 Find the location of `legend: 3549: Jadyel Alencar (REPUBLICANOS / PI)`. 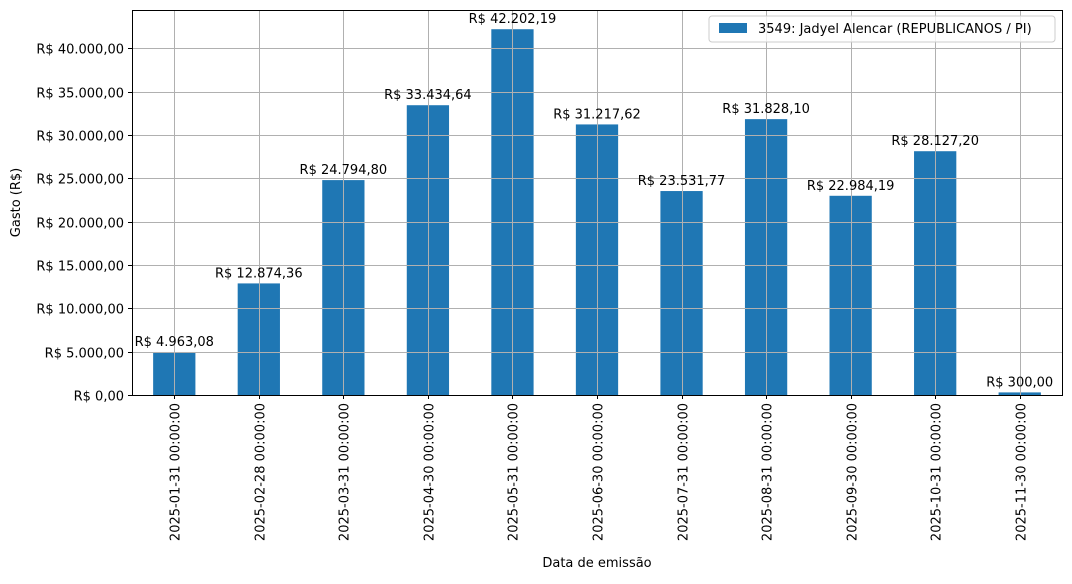

legend: 3549: Jadyel Alencar (REPUBLICANOS / PI) is located at coordinates (882, 29).